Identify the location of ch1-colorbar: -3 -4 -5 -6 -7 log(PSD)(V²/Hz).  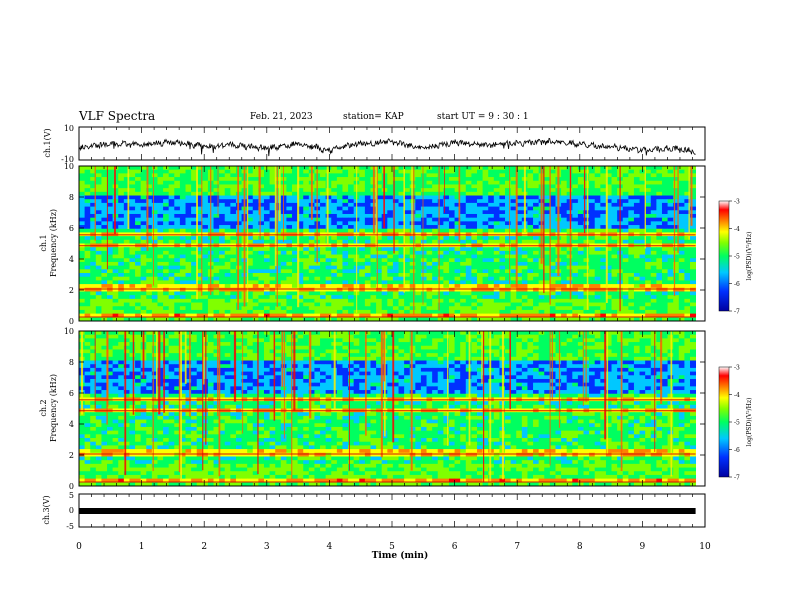
(735, 257).